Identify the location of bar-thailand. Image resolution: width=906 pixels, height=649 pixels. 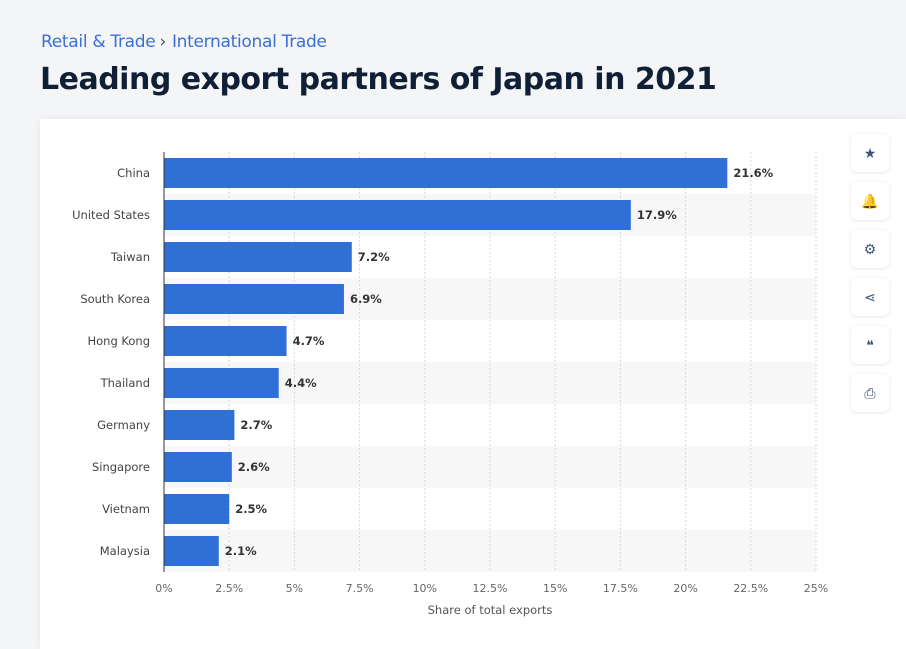
(221, 383).